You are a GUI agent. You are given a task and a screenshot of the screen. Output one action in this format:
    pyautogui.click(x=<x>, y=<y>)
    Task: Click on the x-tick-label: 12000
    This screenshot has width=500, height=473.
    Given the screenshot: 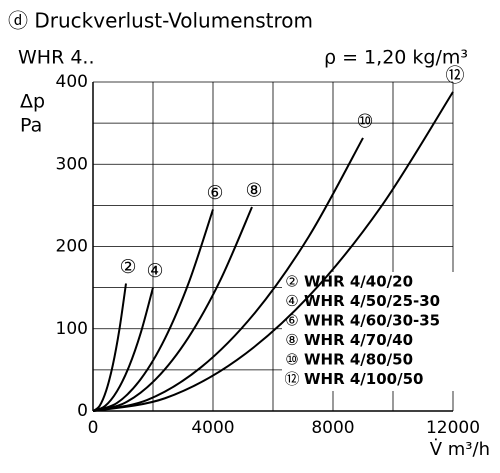 What is the action you would take?
    pyautogui.click(x=453, y=428)
    